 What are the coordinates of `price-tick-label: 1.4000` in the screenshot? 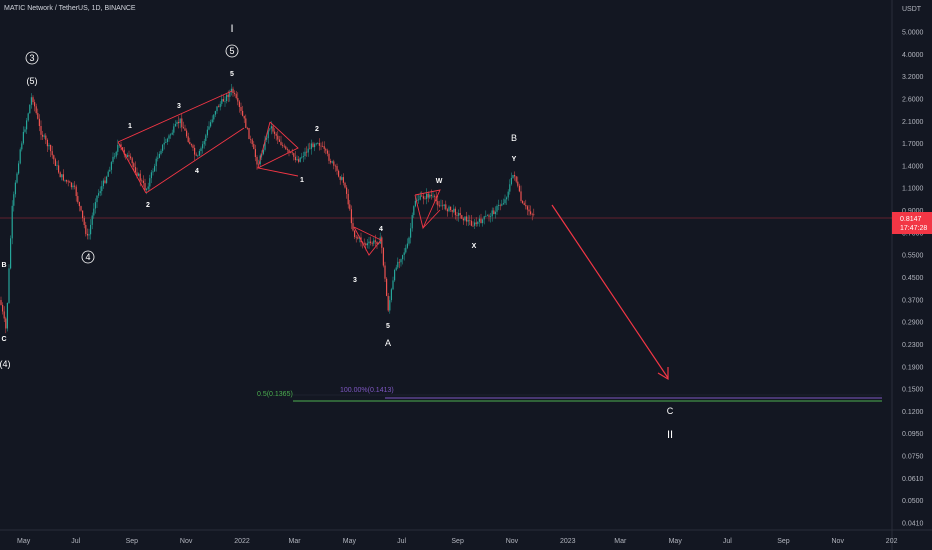 It's located at (913, 166).